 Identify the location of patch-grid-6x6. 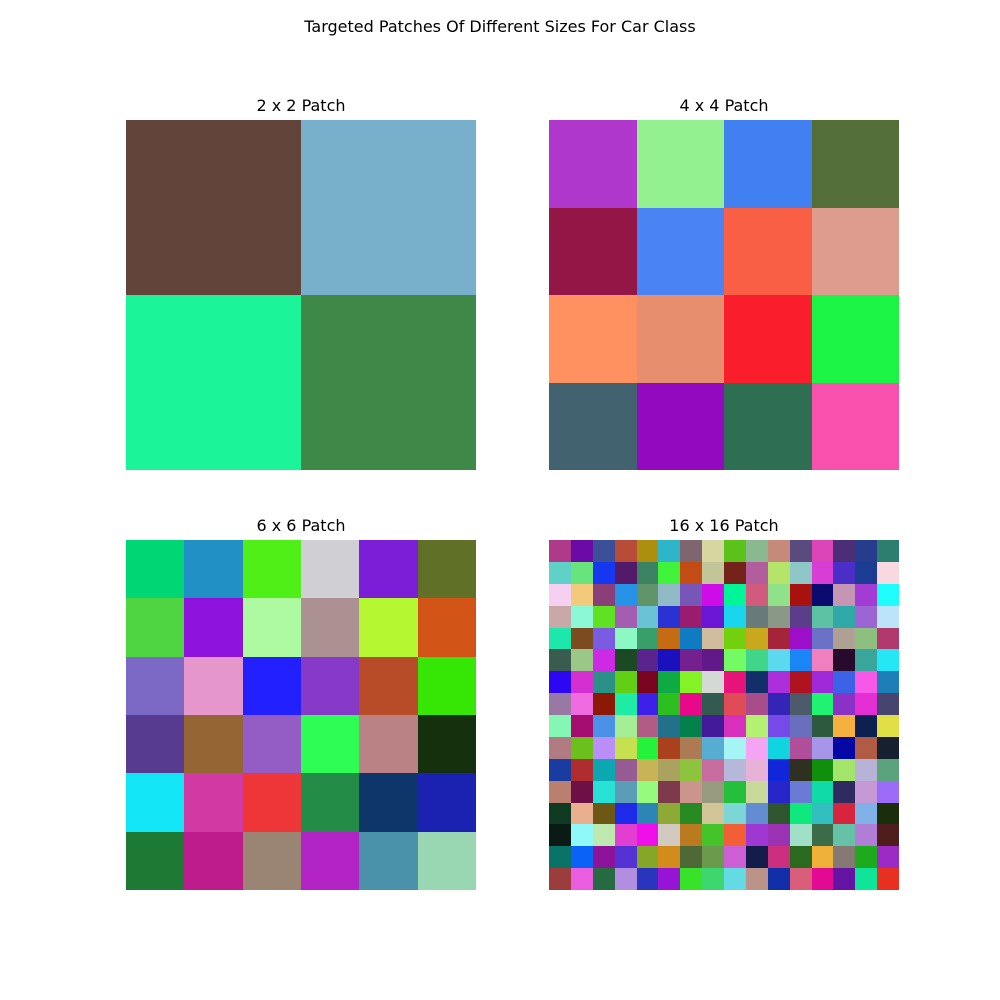
(301, 715).